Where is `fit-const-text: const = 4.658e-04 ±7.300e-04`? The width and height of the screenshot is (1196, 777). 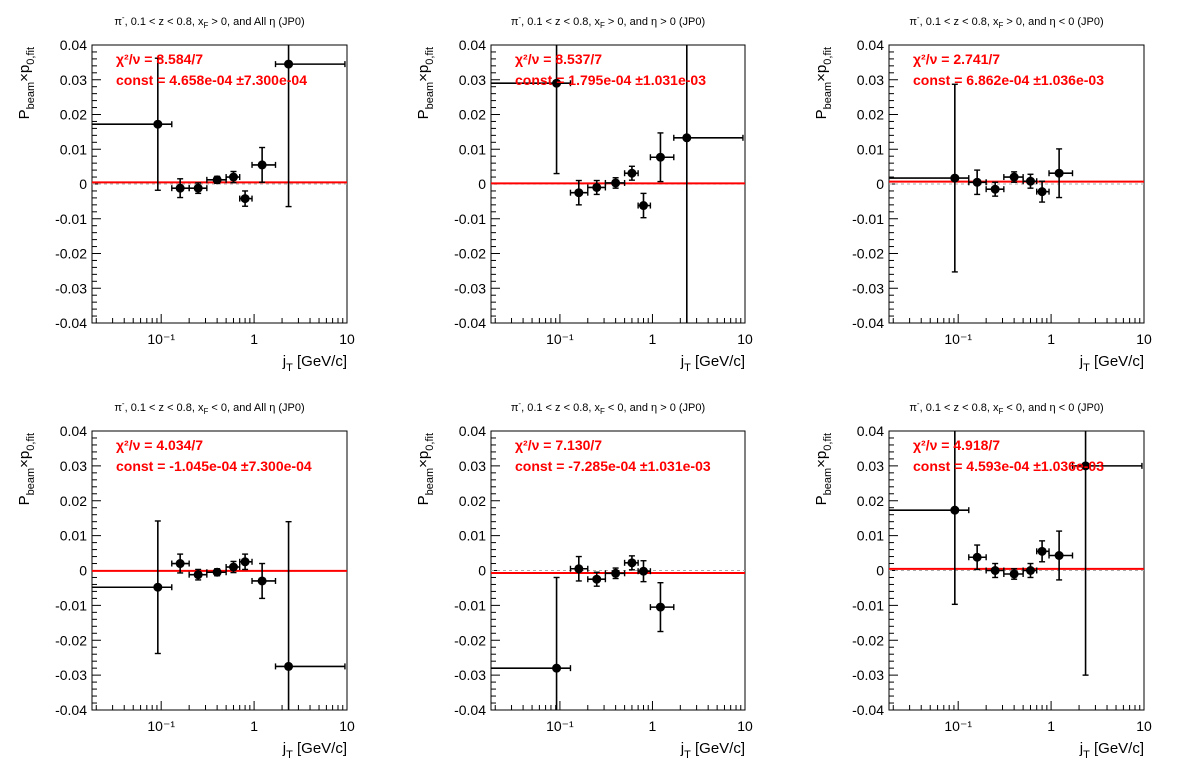 fit-const-text: const = 4.658e-04 ±7.300e-04 is located at coordinates (211, 80).